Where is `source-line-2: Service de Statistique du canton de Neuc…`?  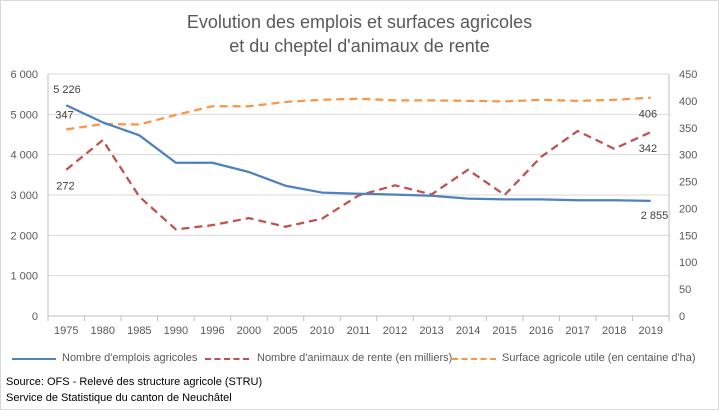
source-line-2: Service de Statistique du canton de Neuc… is located at coordinates (119, 398).